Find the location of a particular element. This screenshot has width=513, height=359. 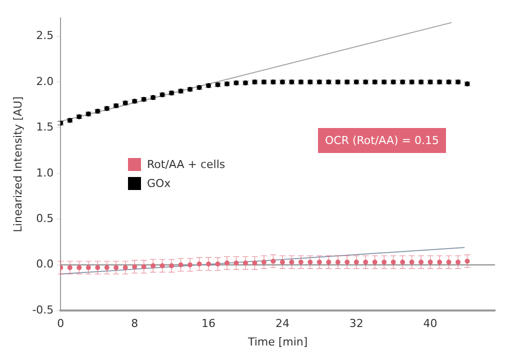

x-tick-label: 0 is located at coordinates (60, 323).